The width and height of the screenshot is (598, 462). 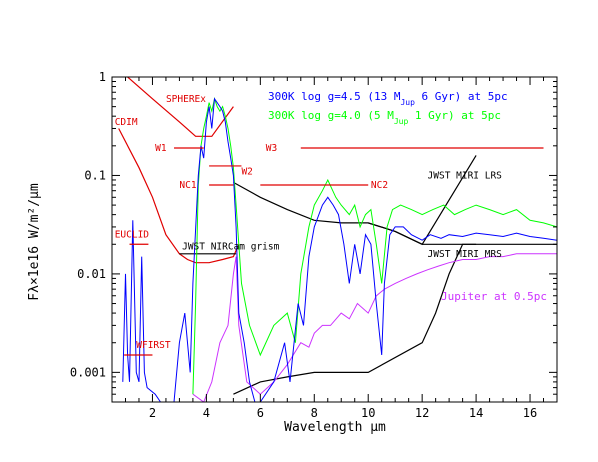 I want to click on y-tick-label: 1, so click(x=102, y=77).